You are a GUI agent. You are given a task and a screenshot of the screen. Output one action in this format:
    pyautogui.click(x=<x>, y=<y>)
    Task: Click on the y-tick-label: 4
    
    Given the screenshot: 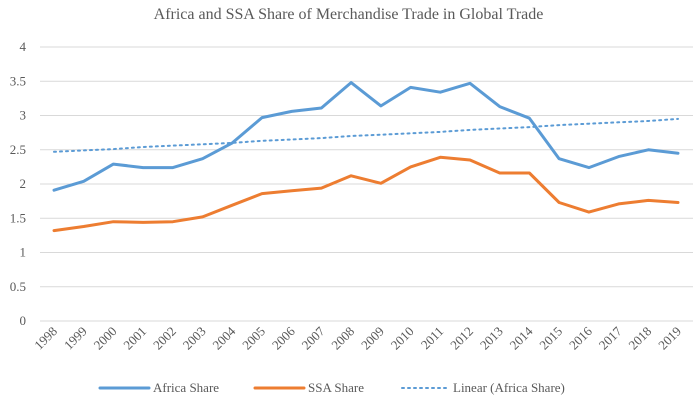 What is the action you would take?
    pyautogui.click(x=23, y=46)
    